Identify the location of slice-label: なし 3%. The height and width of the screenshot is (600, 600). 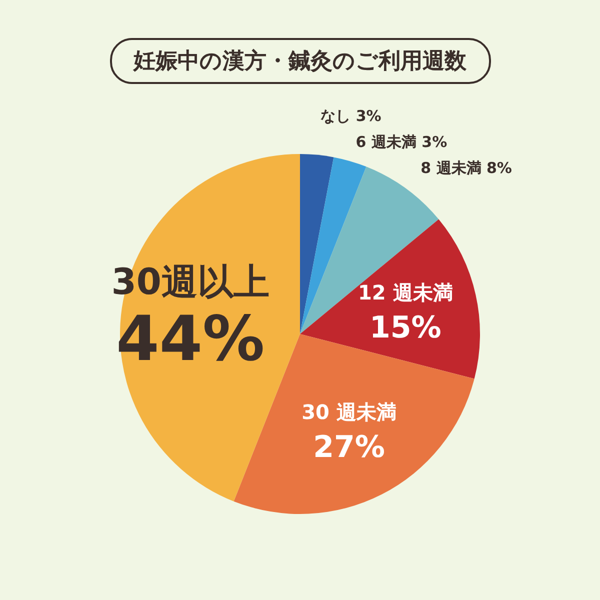
(351, 116).